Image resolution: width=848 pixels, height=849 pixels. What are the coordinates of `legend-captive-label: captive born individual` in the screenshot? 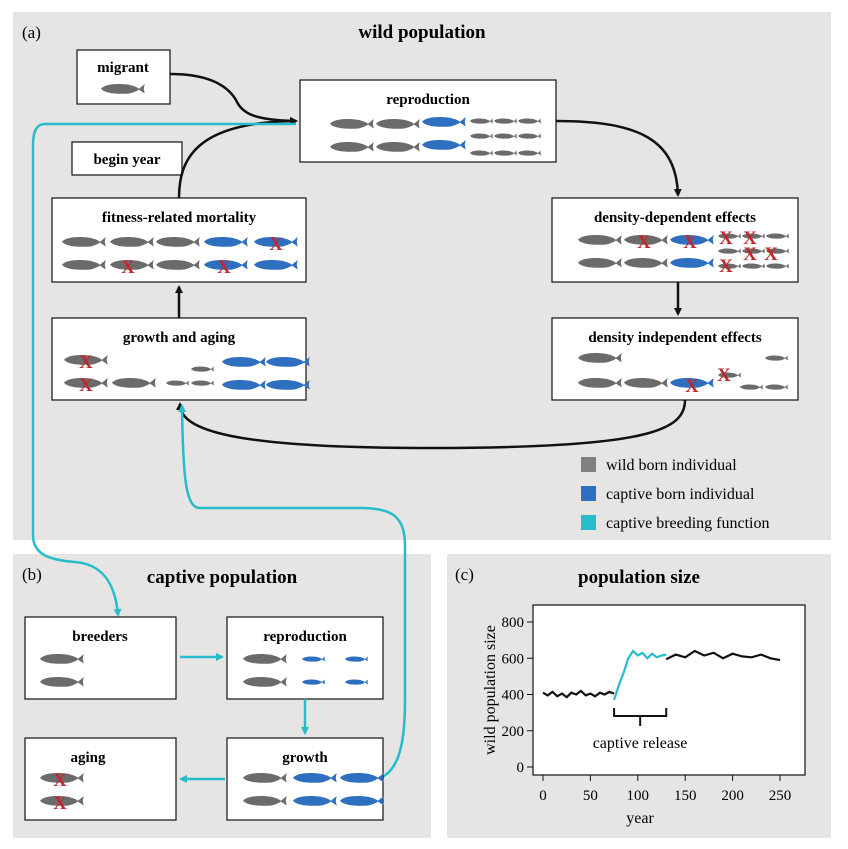 It's located at (680, 494).